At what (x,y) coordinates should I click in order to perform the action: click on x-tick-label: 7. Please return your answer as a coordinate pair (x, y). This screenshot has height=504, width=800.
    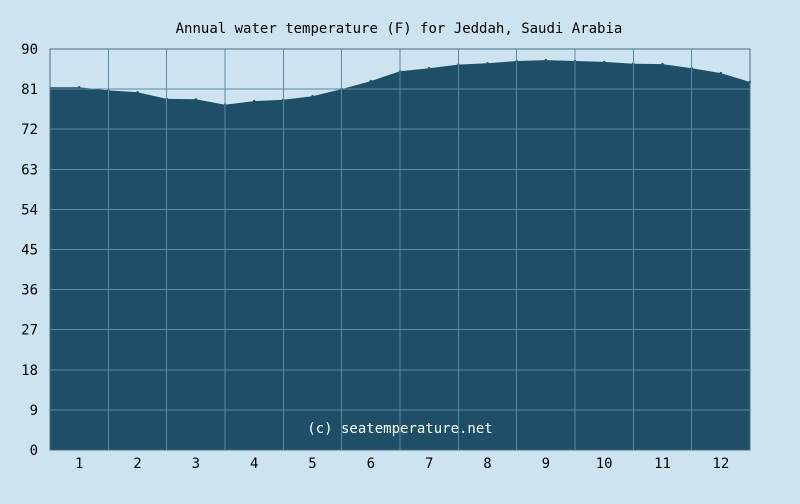
    Looking at the image, I should click on (429, 464).